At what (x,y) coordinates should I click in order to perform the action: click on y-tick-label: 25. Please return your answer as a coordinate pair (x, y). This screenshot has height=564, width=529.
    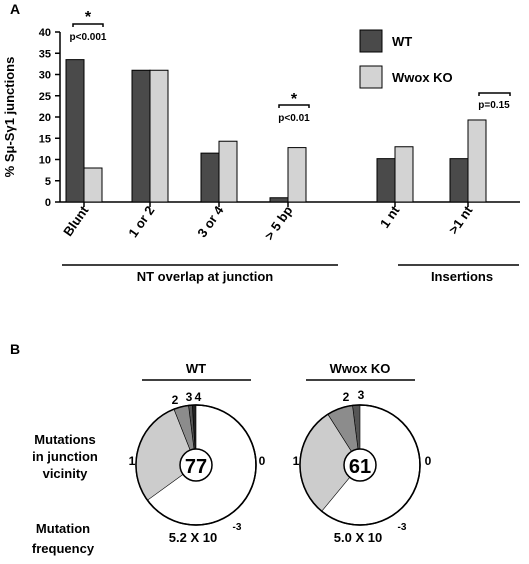
    Looking at the image, I should click on (45, 97).